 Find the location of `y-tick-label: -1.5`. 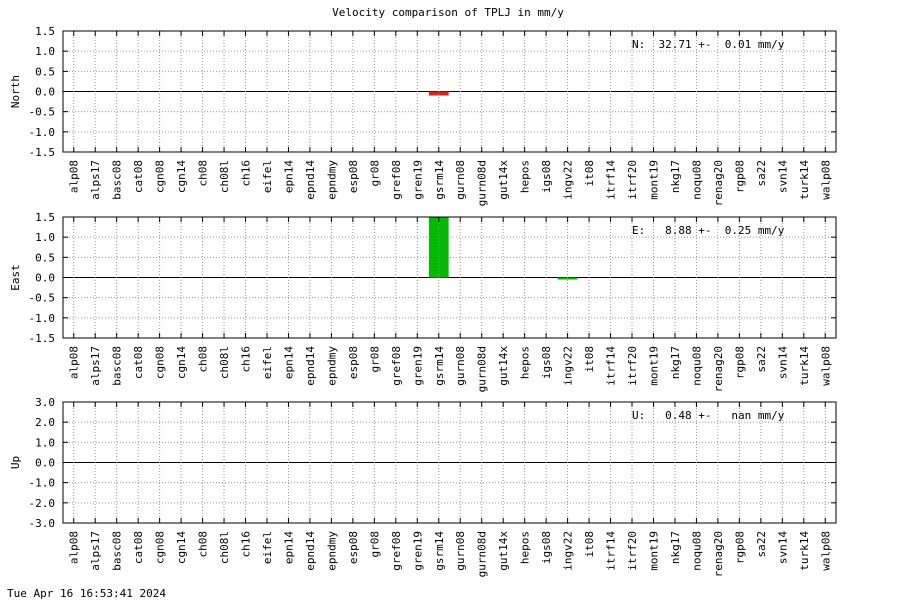

y-tick-label: -1.5 is located at coordinates (42, 152).